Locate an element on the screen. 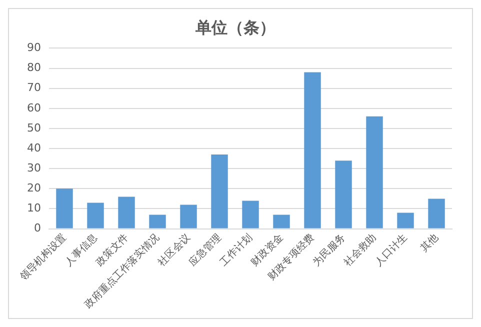 The width and height of the screenshot is (481, 327). y-tick-label: 0 is located at coordinates (37, 228).